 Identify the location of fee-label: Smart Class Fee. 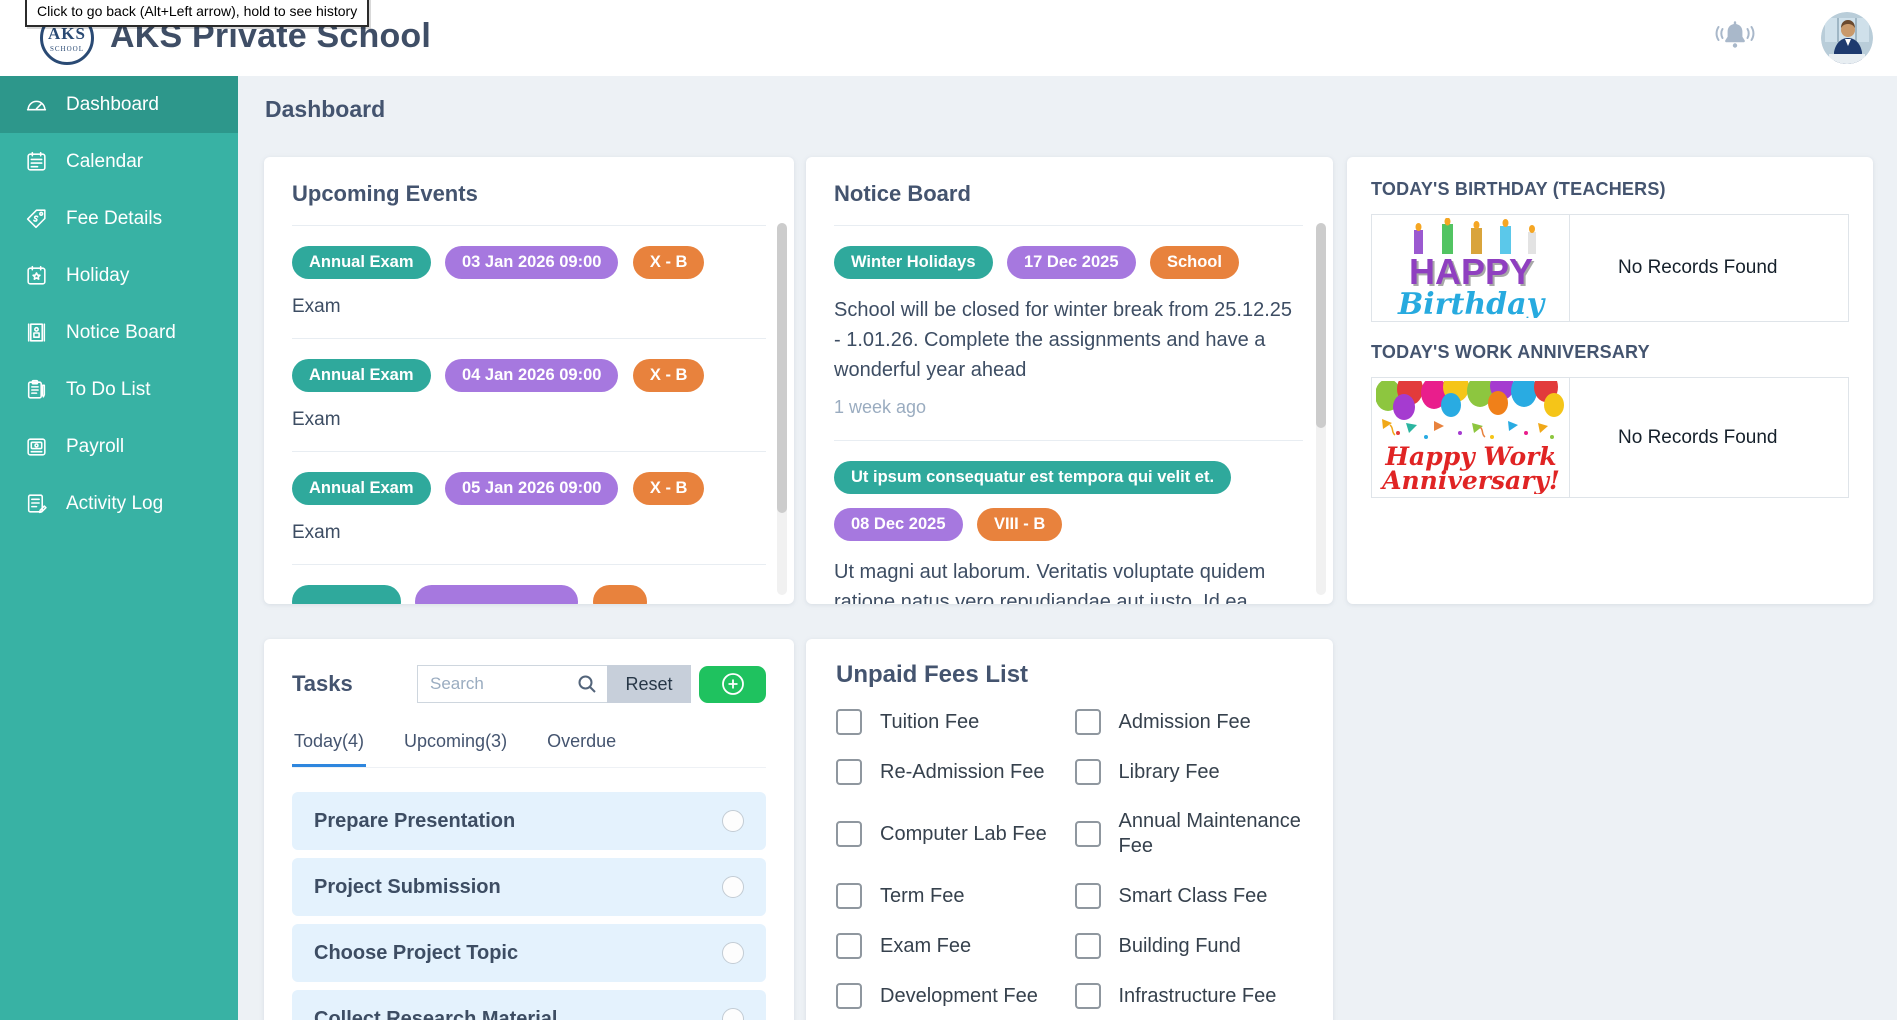
(1193, 895).